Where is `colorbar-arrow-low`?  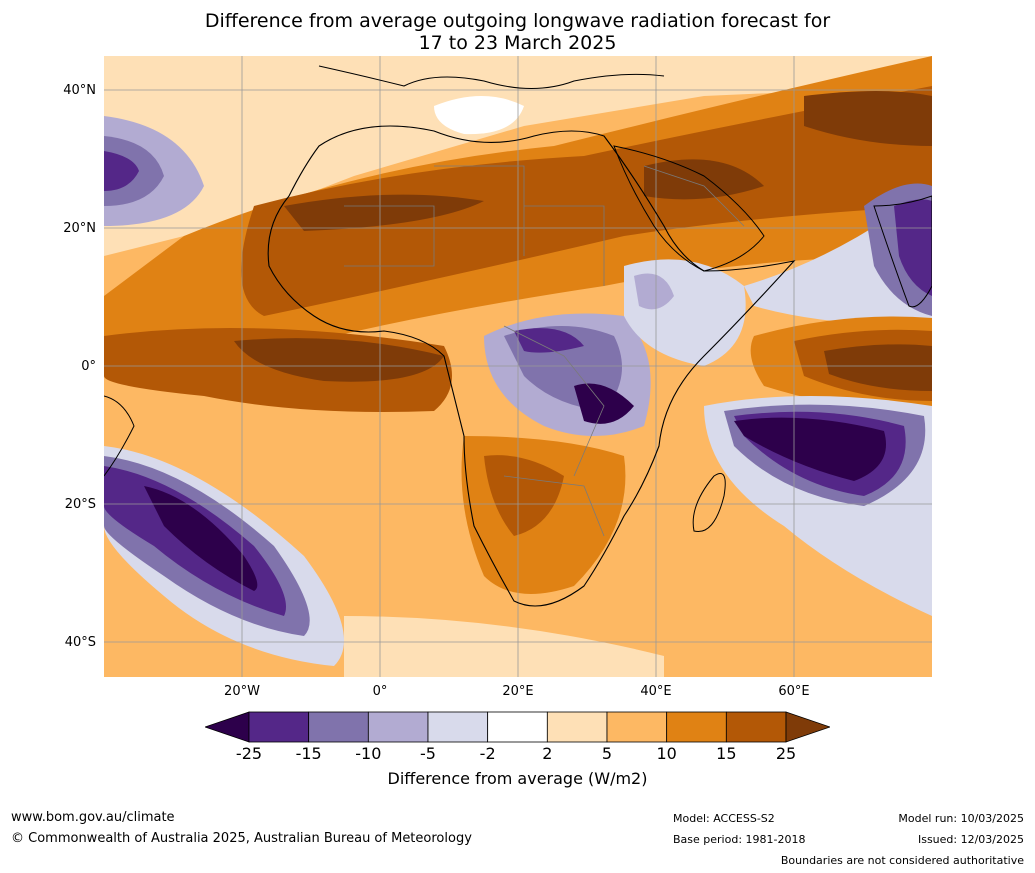
colorbar-arrow-low is located at coordinates (227, 727).